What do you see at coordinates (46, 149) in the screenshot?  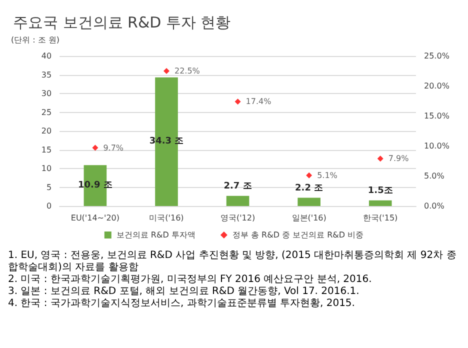 I see `y-tick-label: 15` at bounding box center [46, 149].